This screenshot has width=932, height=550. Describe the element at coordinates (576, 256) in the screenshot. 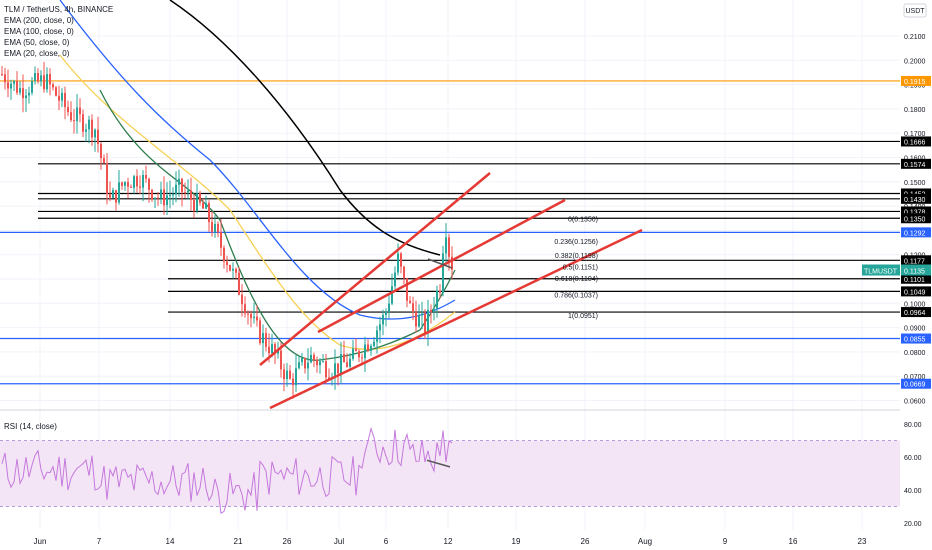

I see `fib-label: 0.382(0.1198)` at that location.